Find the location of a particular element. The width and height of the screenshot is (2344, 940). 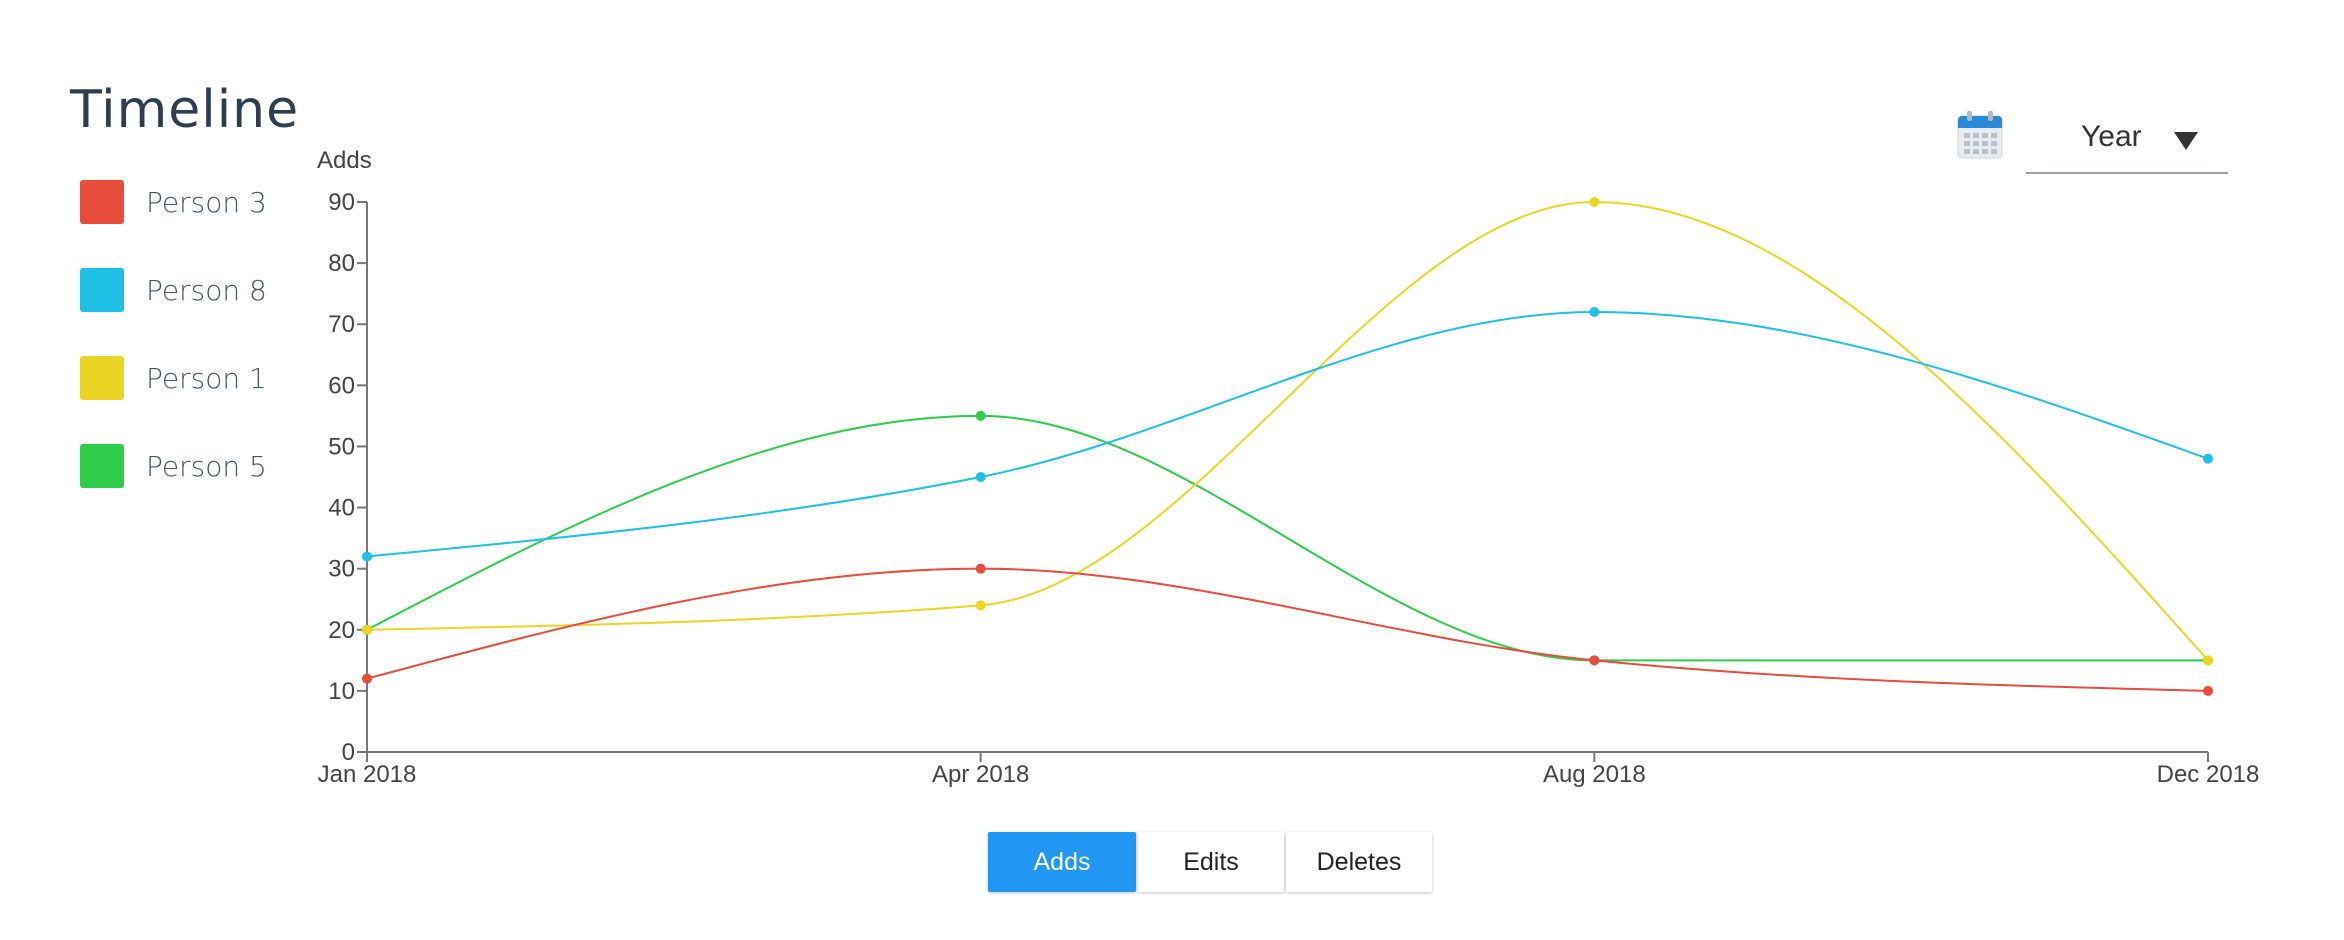

metric-tabs: Adds Edits Deletes is located at coordinates (1210, 862).